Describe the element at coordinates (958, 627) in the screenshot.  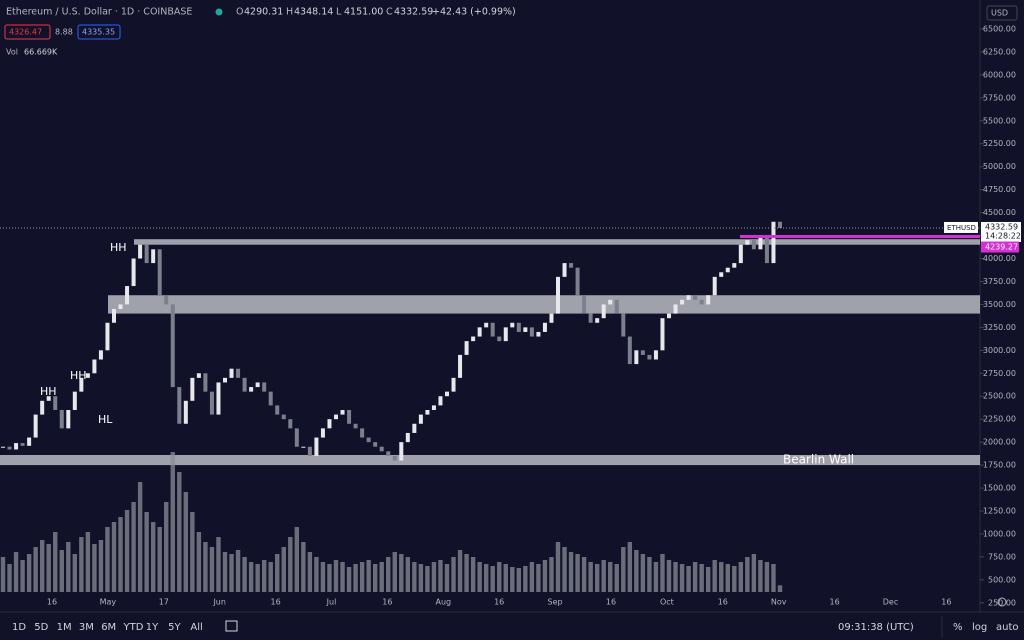
I see `percent-toggle: %` at that location.